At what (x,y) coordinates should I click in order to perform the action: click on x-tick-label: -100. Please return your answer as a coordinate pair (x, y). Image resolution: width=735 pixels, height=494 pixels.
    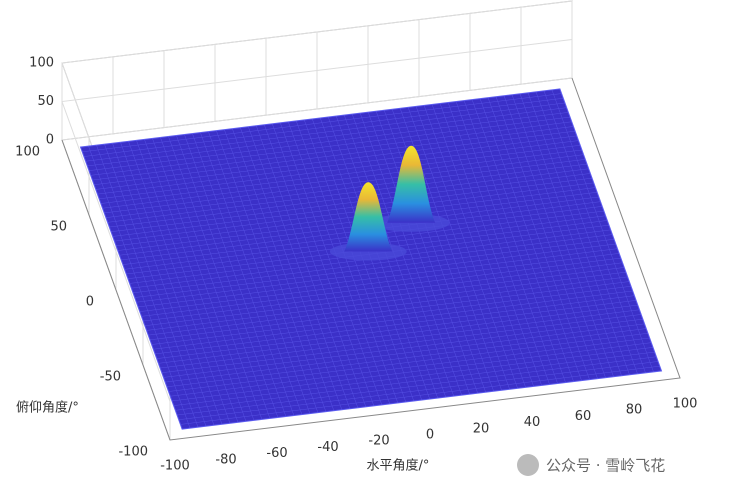
    Looking at the image, I should click on (175, 466).